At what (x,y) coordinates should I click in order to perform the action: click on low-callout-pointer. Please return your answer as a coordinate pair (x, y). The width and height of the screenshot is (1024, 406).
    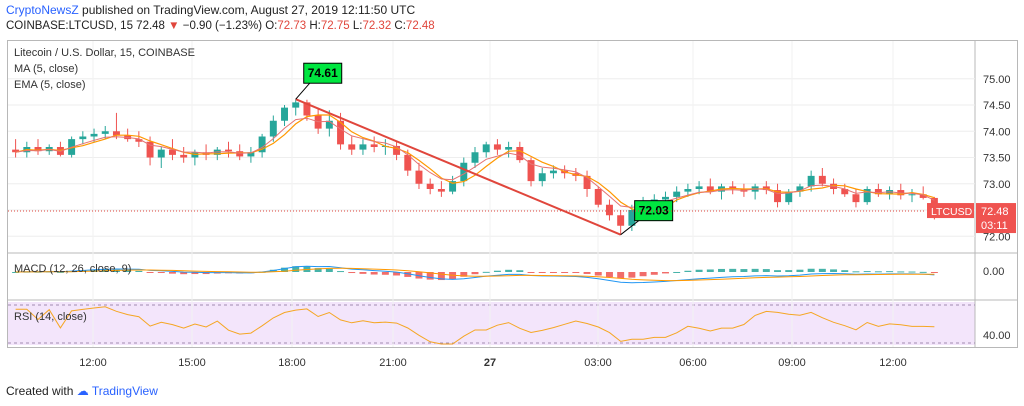
    Looking at the image, I should click on (629, 228).